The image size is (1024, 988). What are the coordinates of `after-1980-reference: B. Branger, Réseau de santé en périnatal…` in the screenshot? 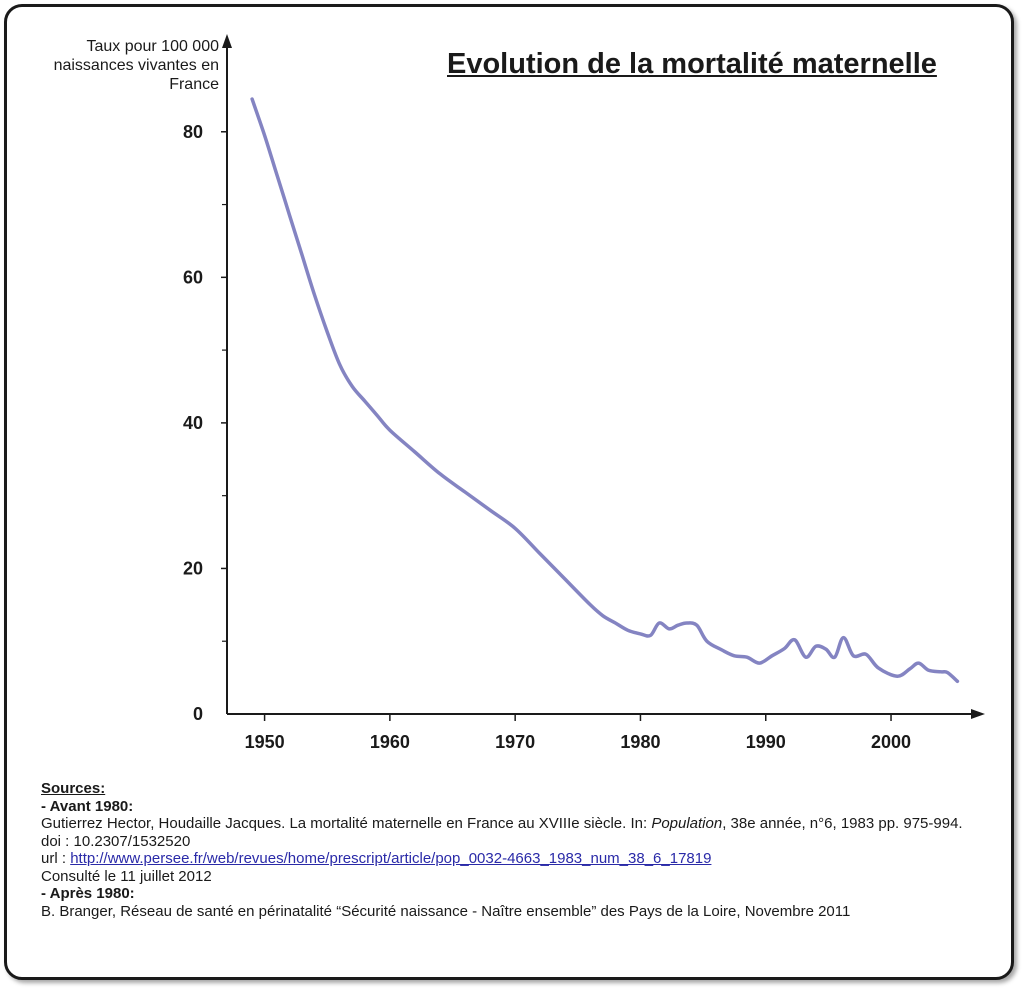 It's located at (446, 911).